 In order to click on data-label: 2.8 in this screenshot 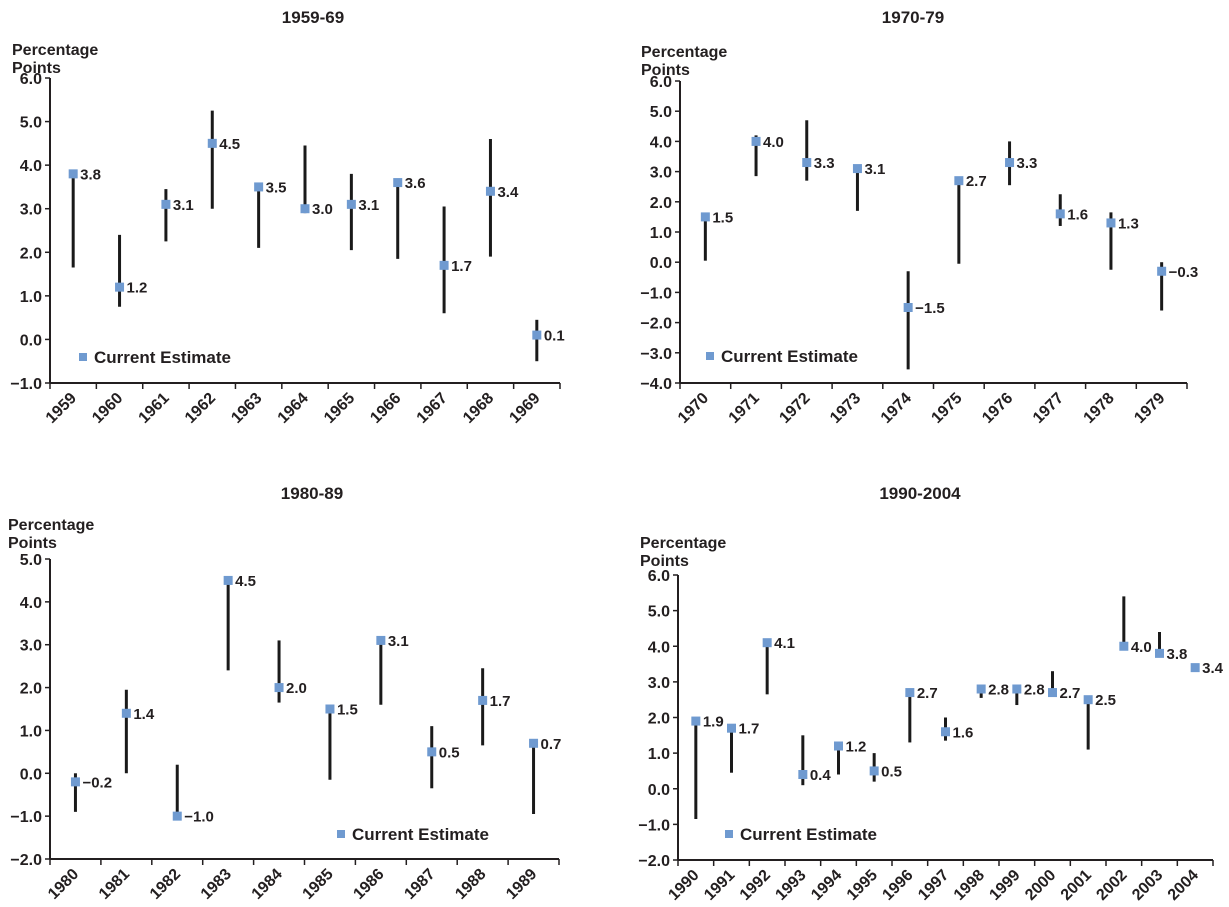, I will do `click(1034, 690)`.